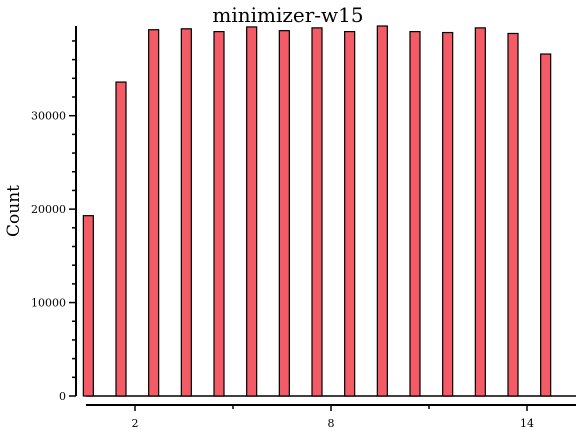  I want to click on y-tick-label: 30000, so click(48, 116).